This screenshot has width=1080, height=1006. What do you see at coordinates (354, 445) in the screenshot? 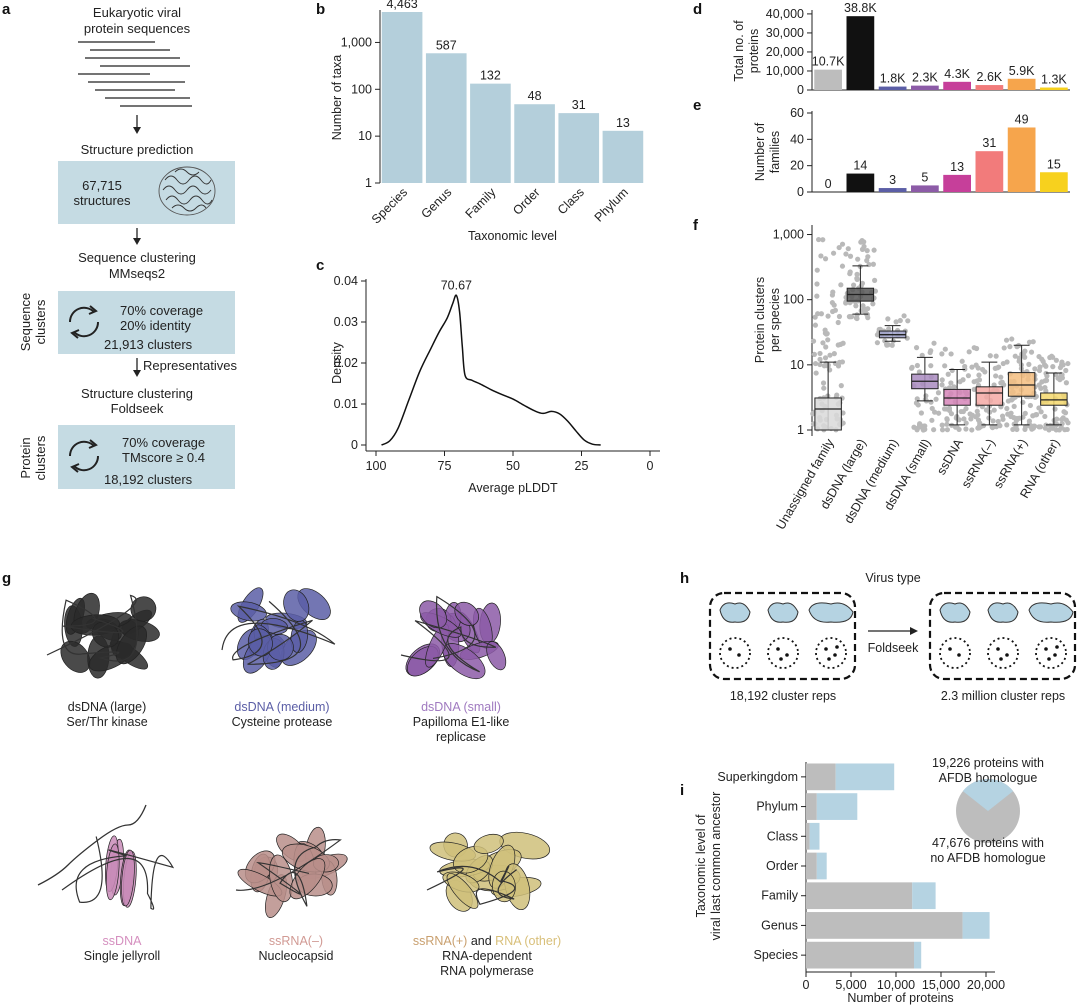
I see `c-y-tick-label: 0` at bounding box center [354, 445].